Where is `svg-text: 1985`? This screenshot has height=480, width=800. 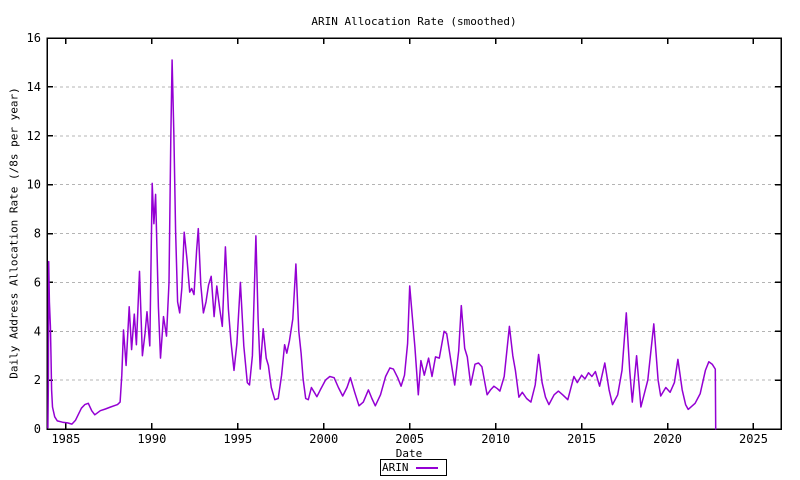
svg-text: 1985 is located at coordinates (65, 439).